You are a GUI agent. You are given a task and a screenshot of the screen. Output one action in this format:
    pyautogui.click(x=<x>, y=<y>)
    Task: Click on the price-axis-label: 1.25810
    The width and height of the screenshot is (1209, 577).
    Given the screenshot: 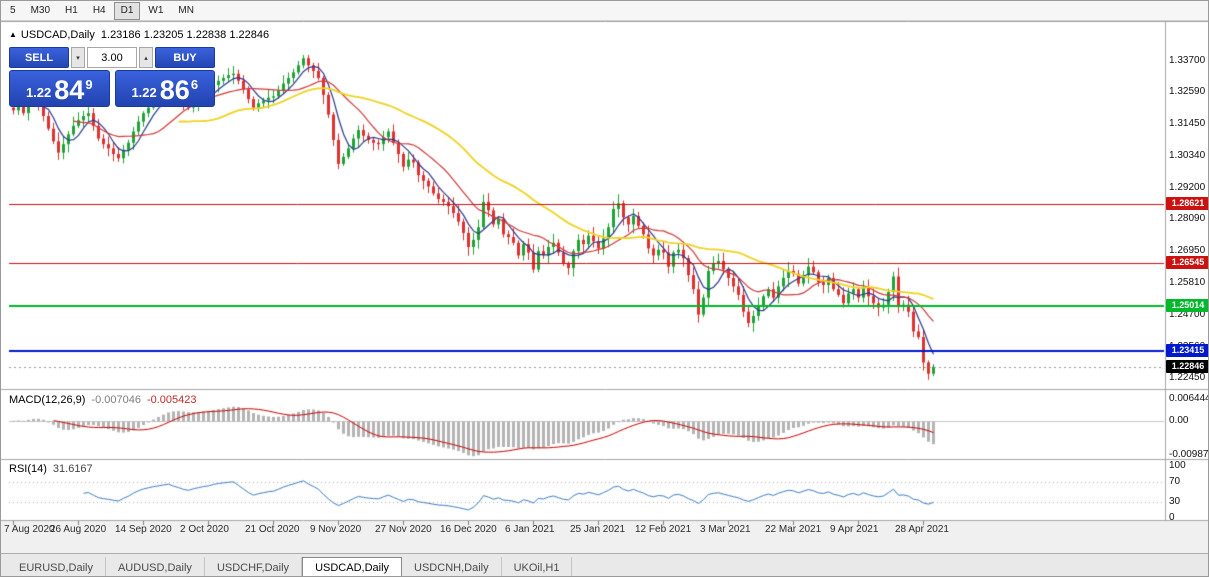 What is the action you would take?
    pyautogui.click(x=1187, y=283)
    